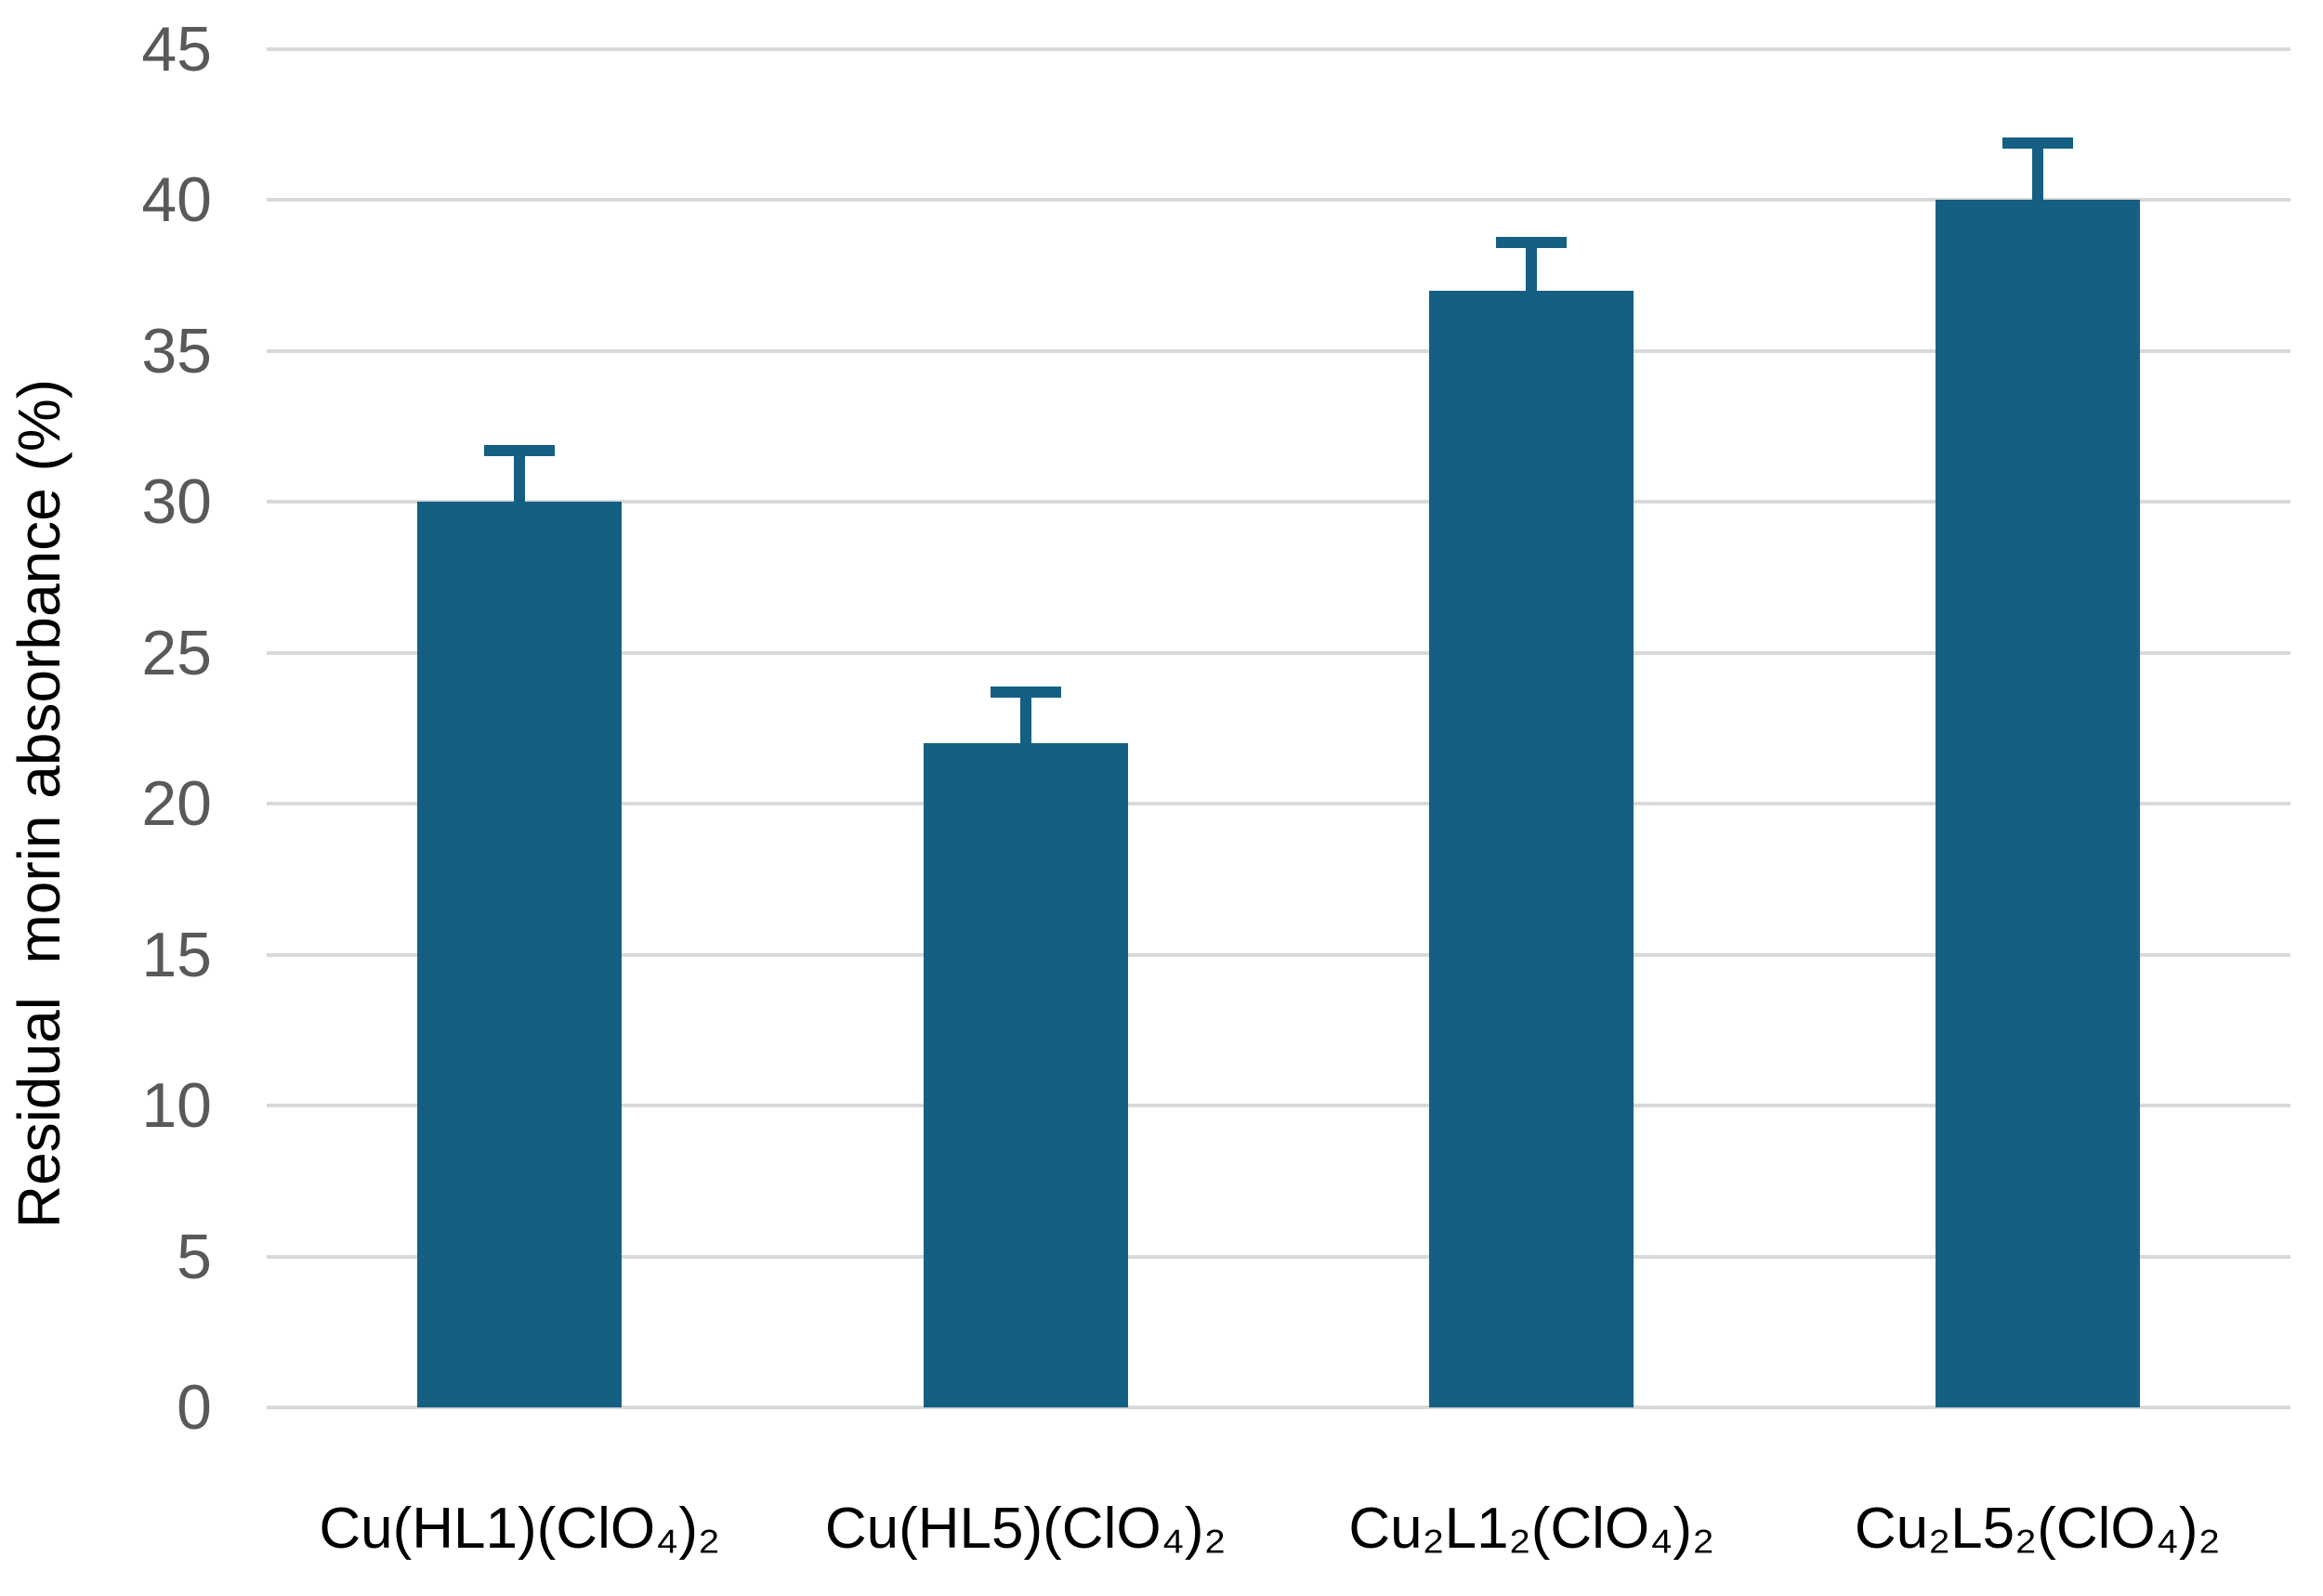 The image size is (2323, 1596). Describe the element at coordinates (176, 350) in the screenshot. I see `y-tick-label: 35` at that location.